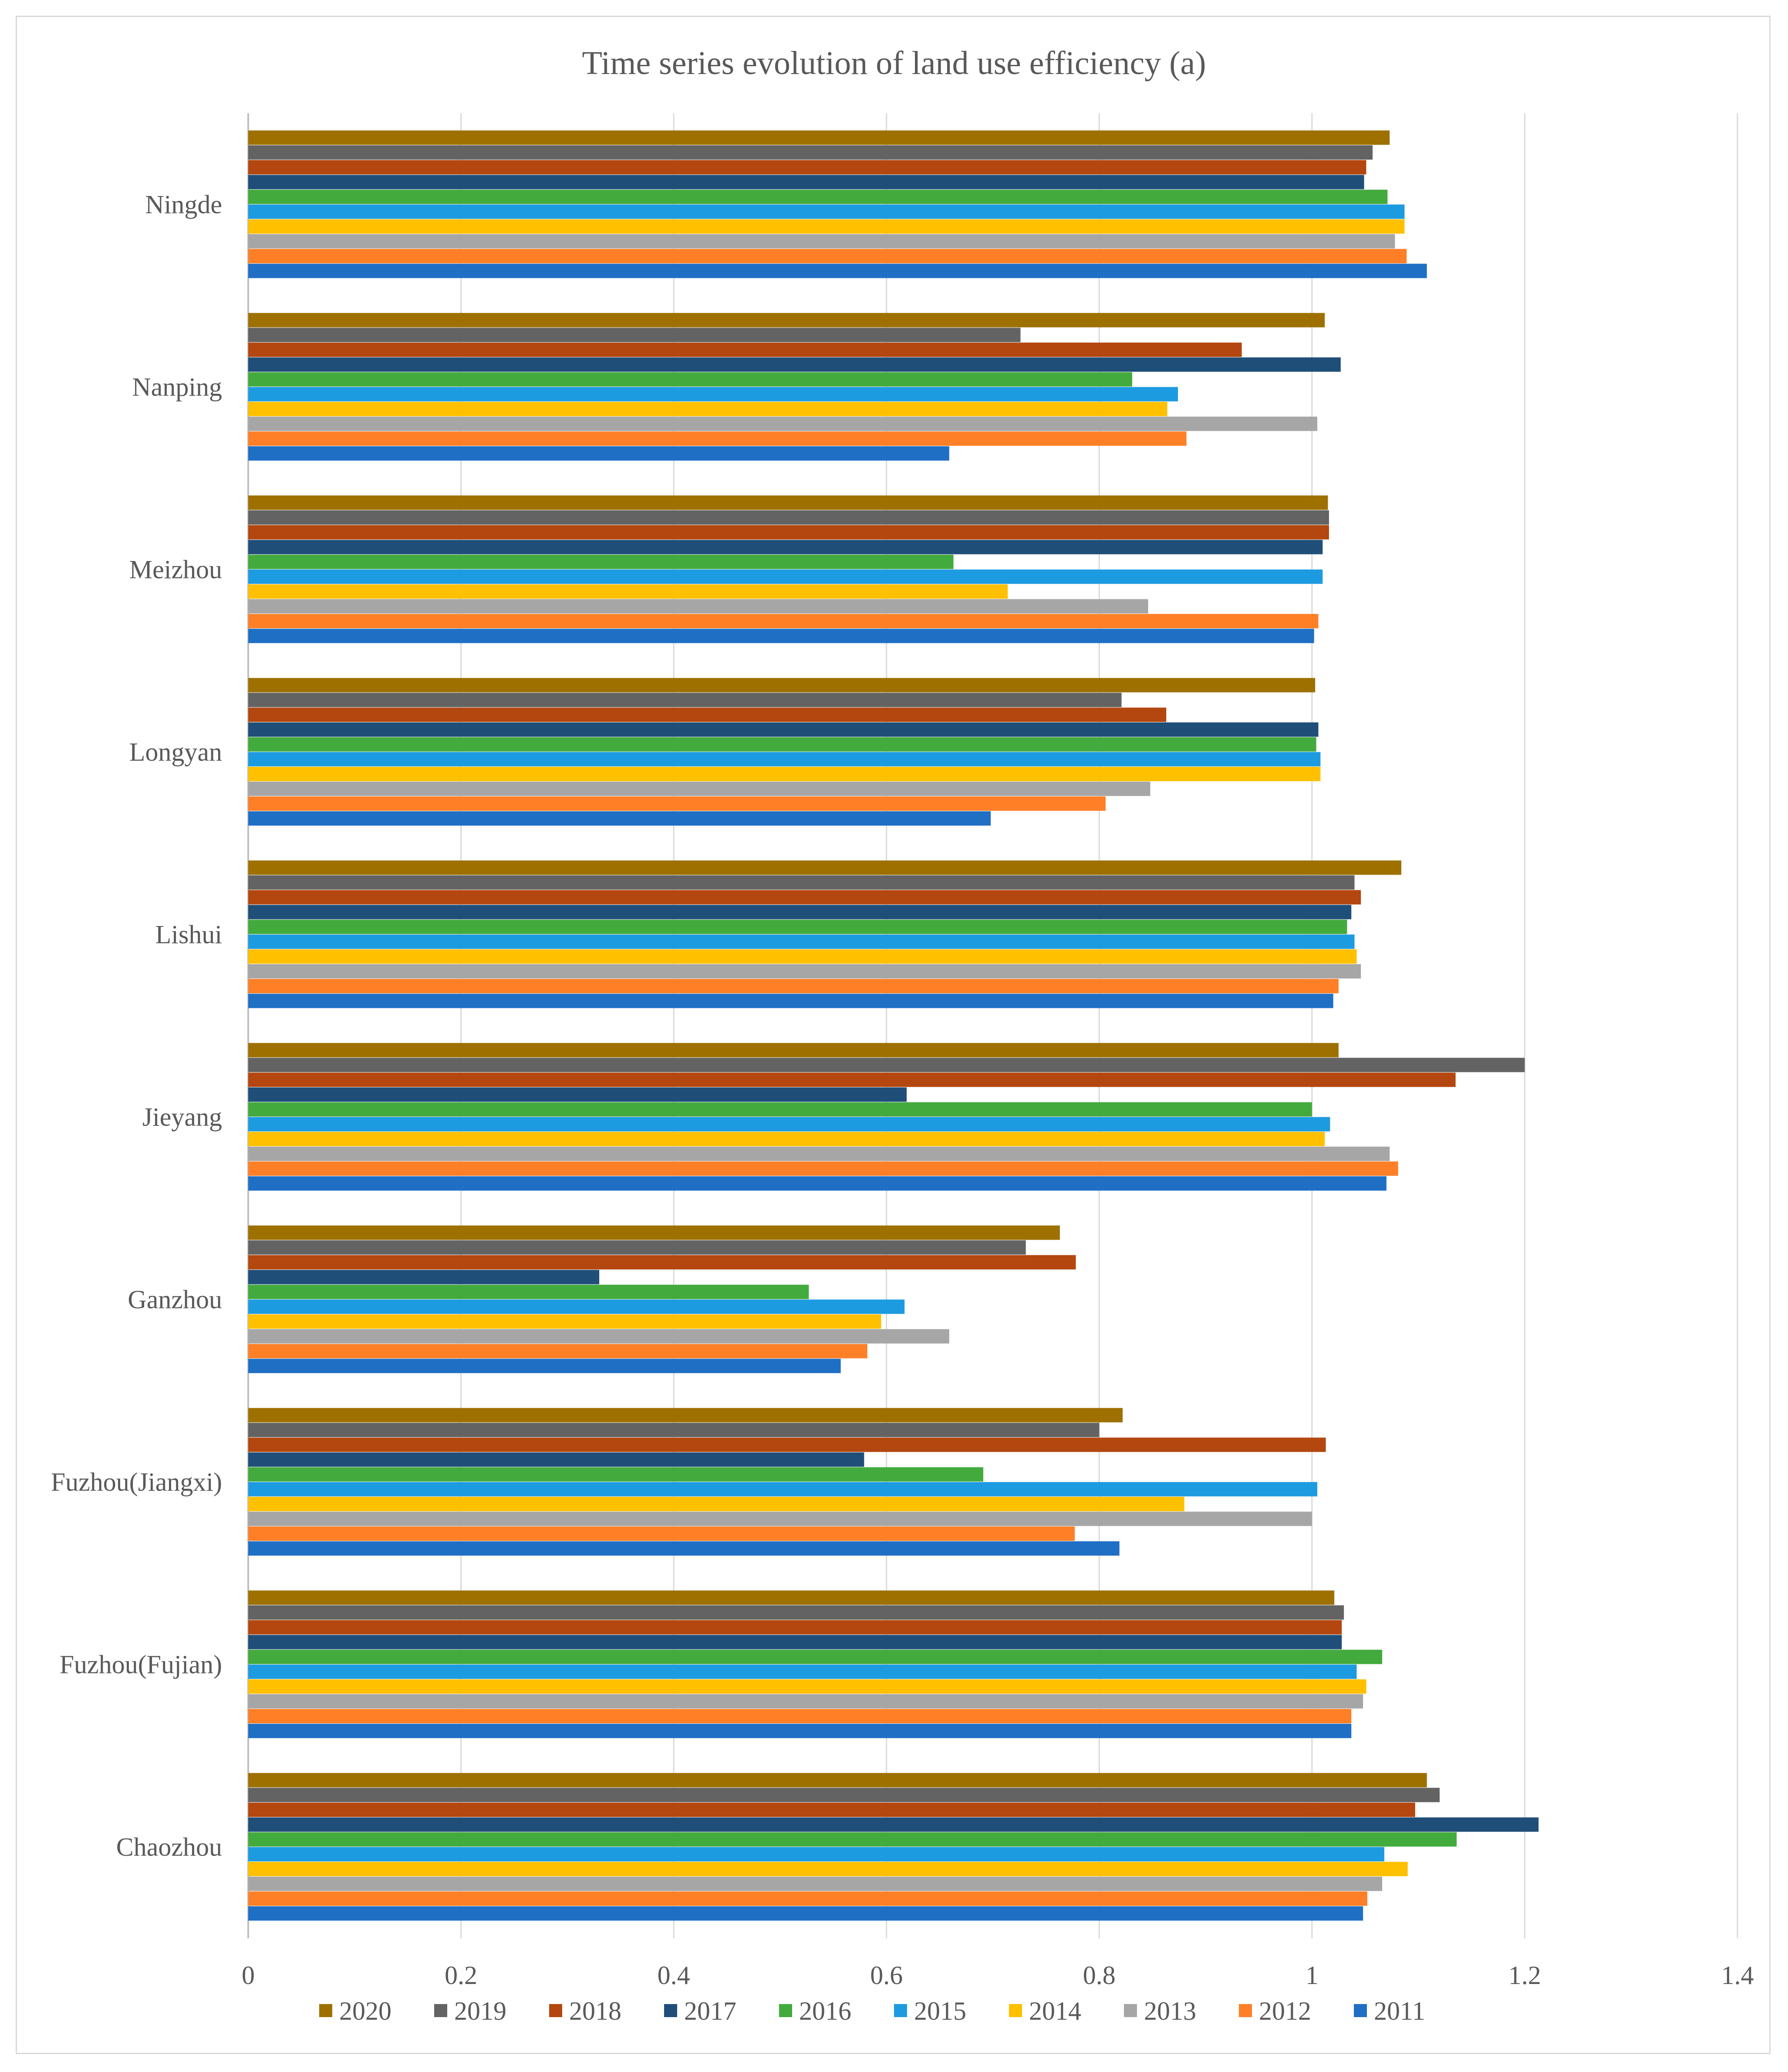  What do you see at coordinates (619, 818) in the screenshot?
I see `bar-longyan-2011` at bounding box center [619, 818].